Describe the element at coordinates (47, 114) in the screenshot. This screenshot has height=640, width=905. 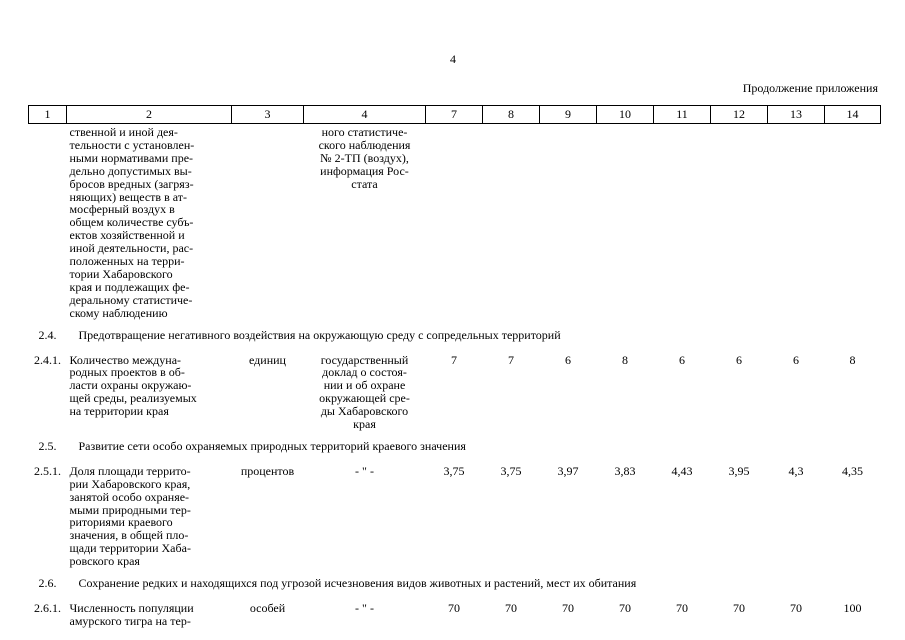
I see `column-header: 1` at that location.